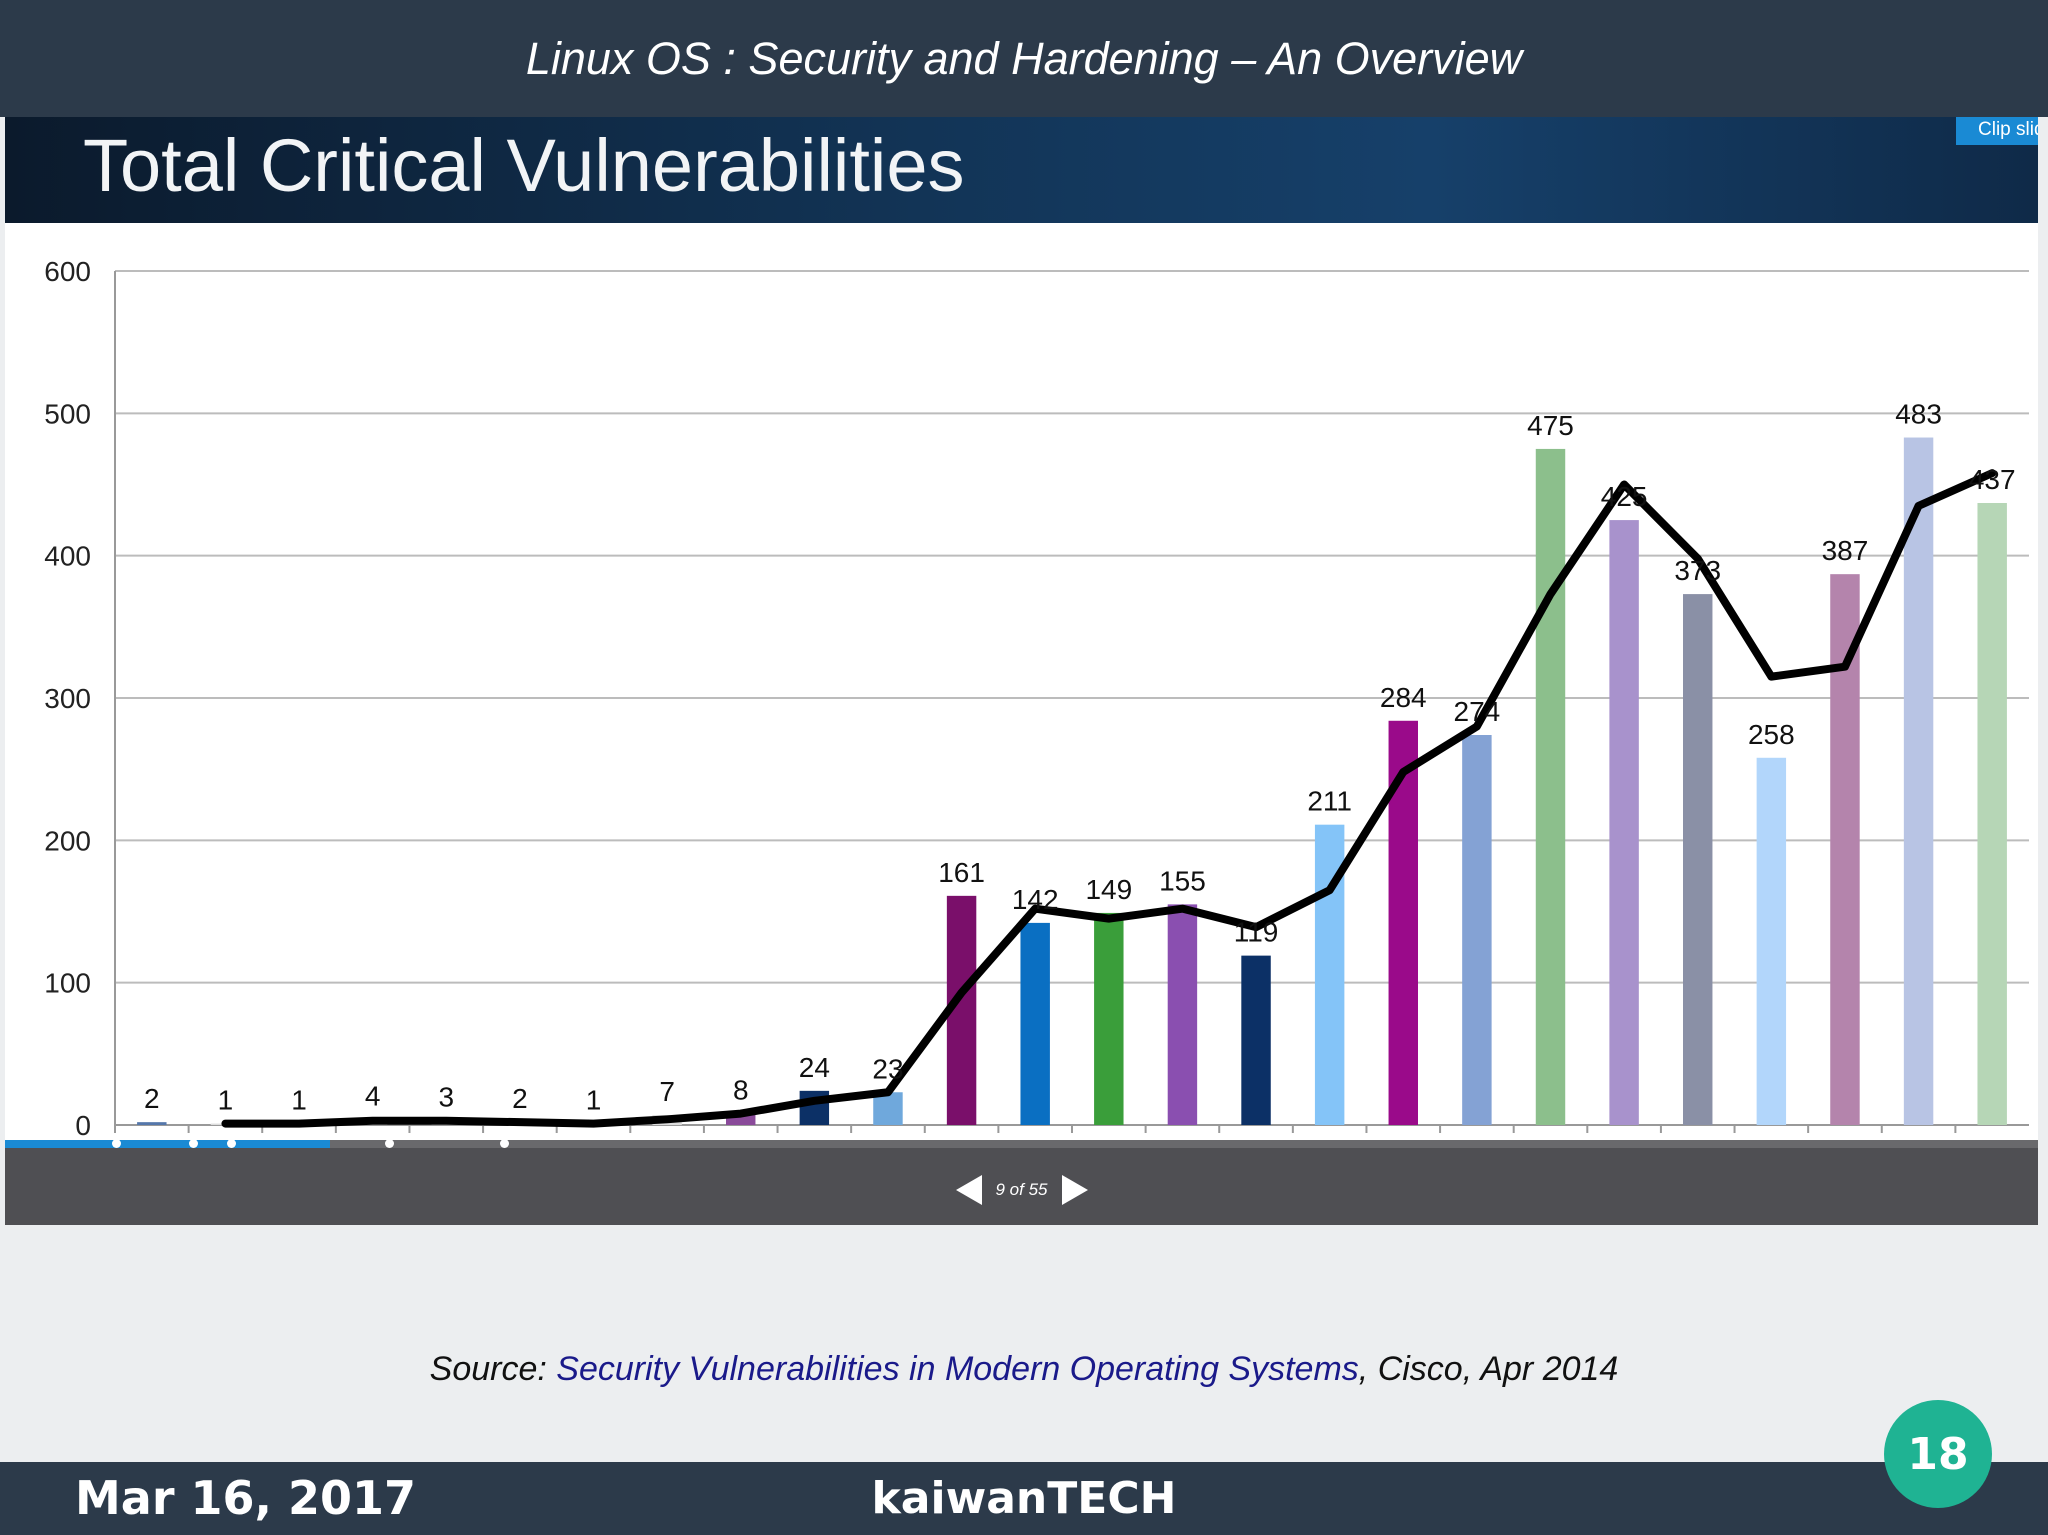 The height and width of the screenshot is (1535, 2048). I want to click on data-label: 483, so click(1918, 414).